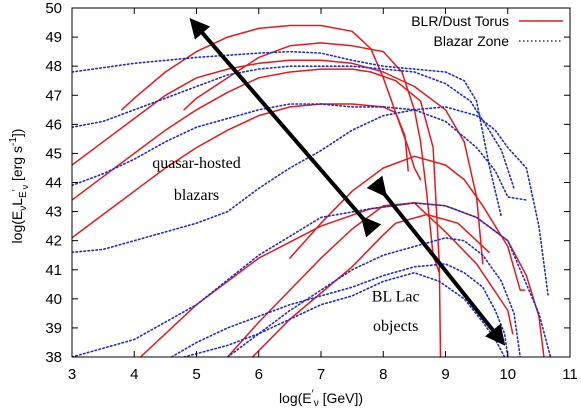  What do you see at coordinates (445, 374) in the screenshot?
I see `x-tick-label: 9` at bounding box center [445, 374].